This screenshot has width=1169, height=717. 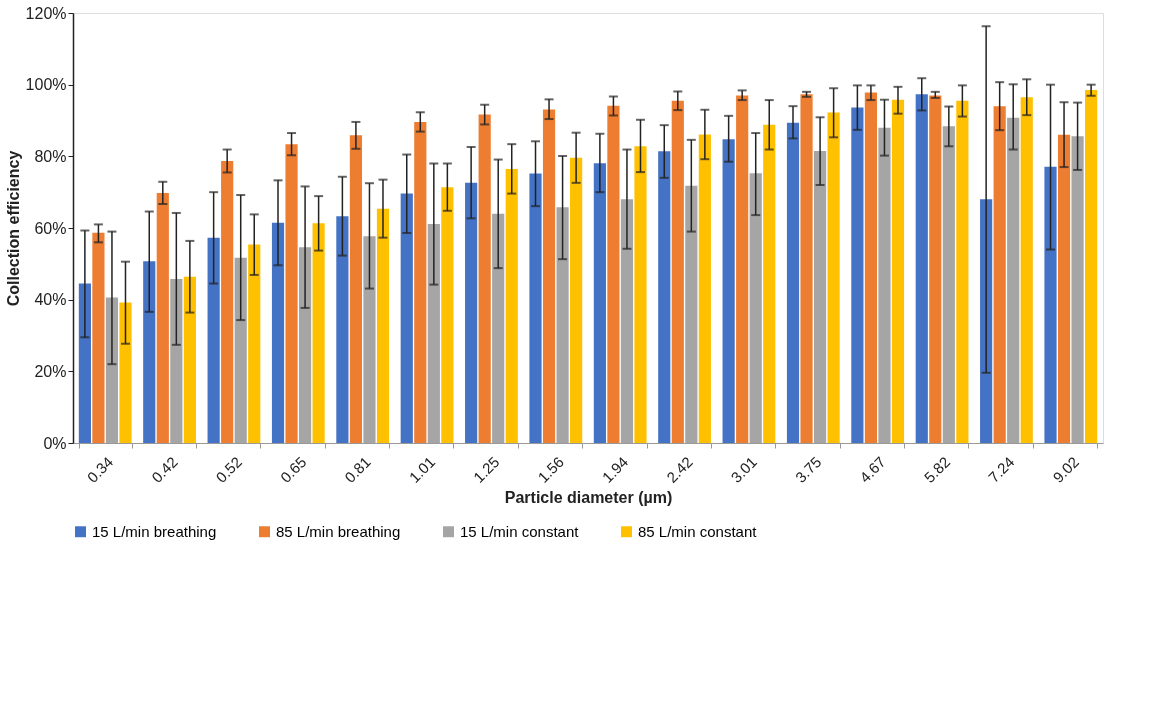 What do you see at coordinates (13, 228) in the screenshot?
I see `y-axis-title: Collection efficiency` at bounding box center [13, 228].